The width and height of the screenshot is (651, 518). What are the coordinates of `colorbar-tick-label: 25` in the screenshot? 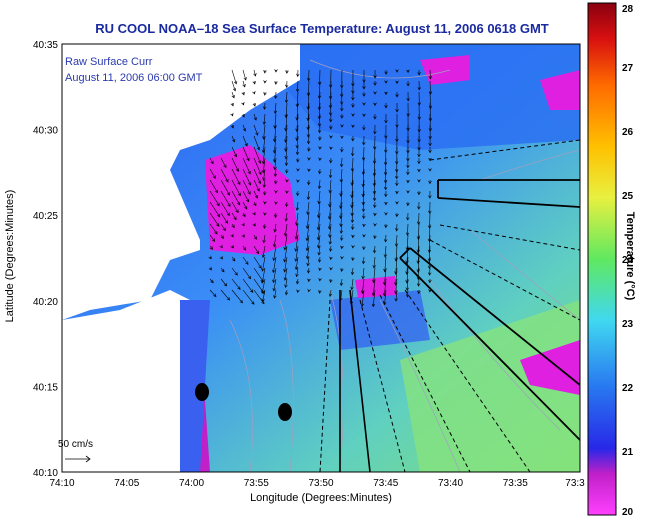 It's located at (628, 196).